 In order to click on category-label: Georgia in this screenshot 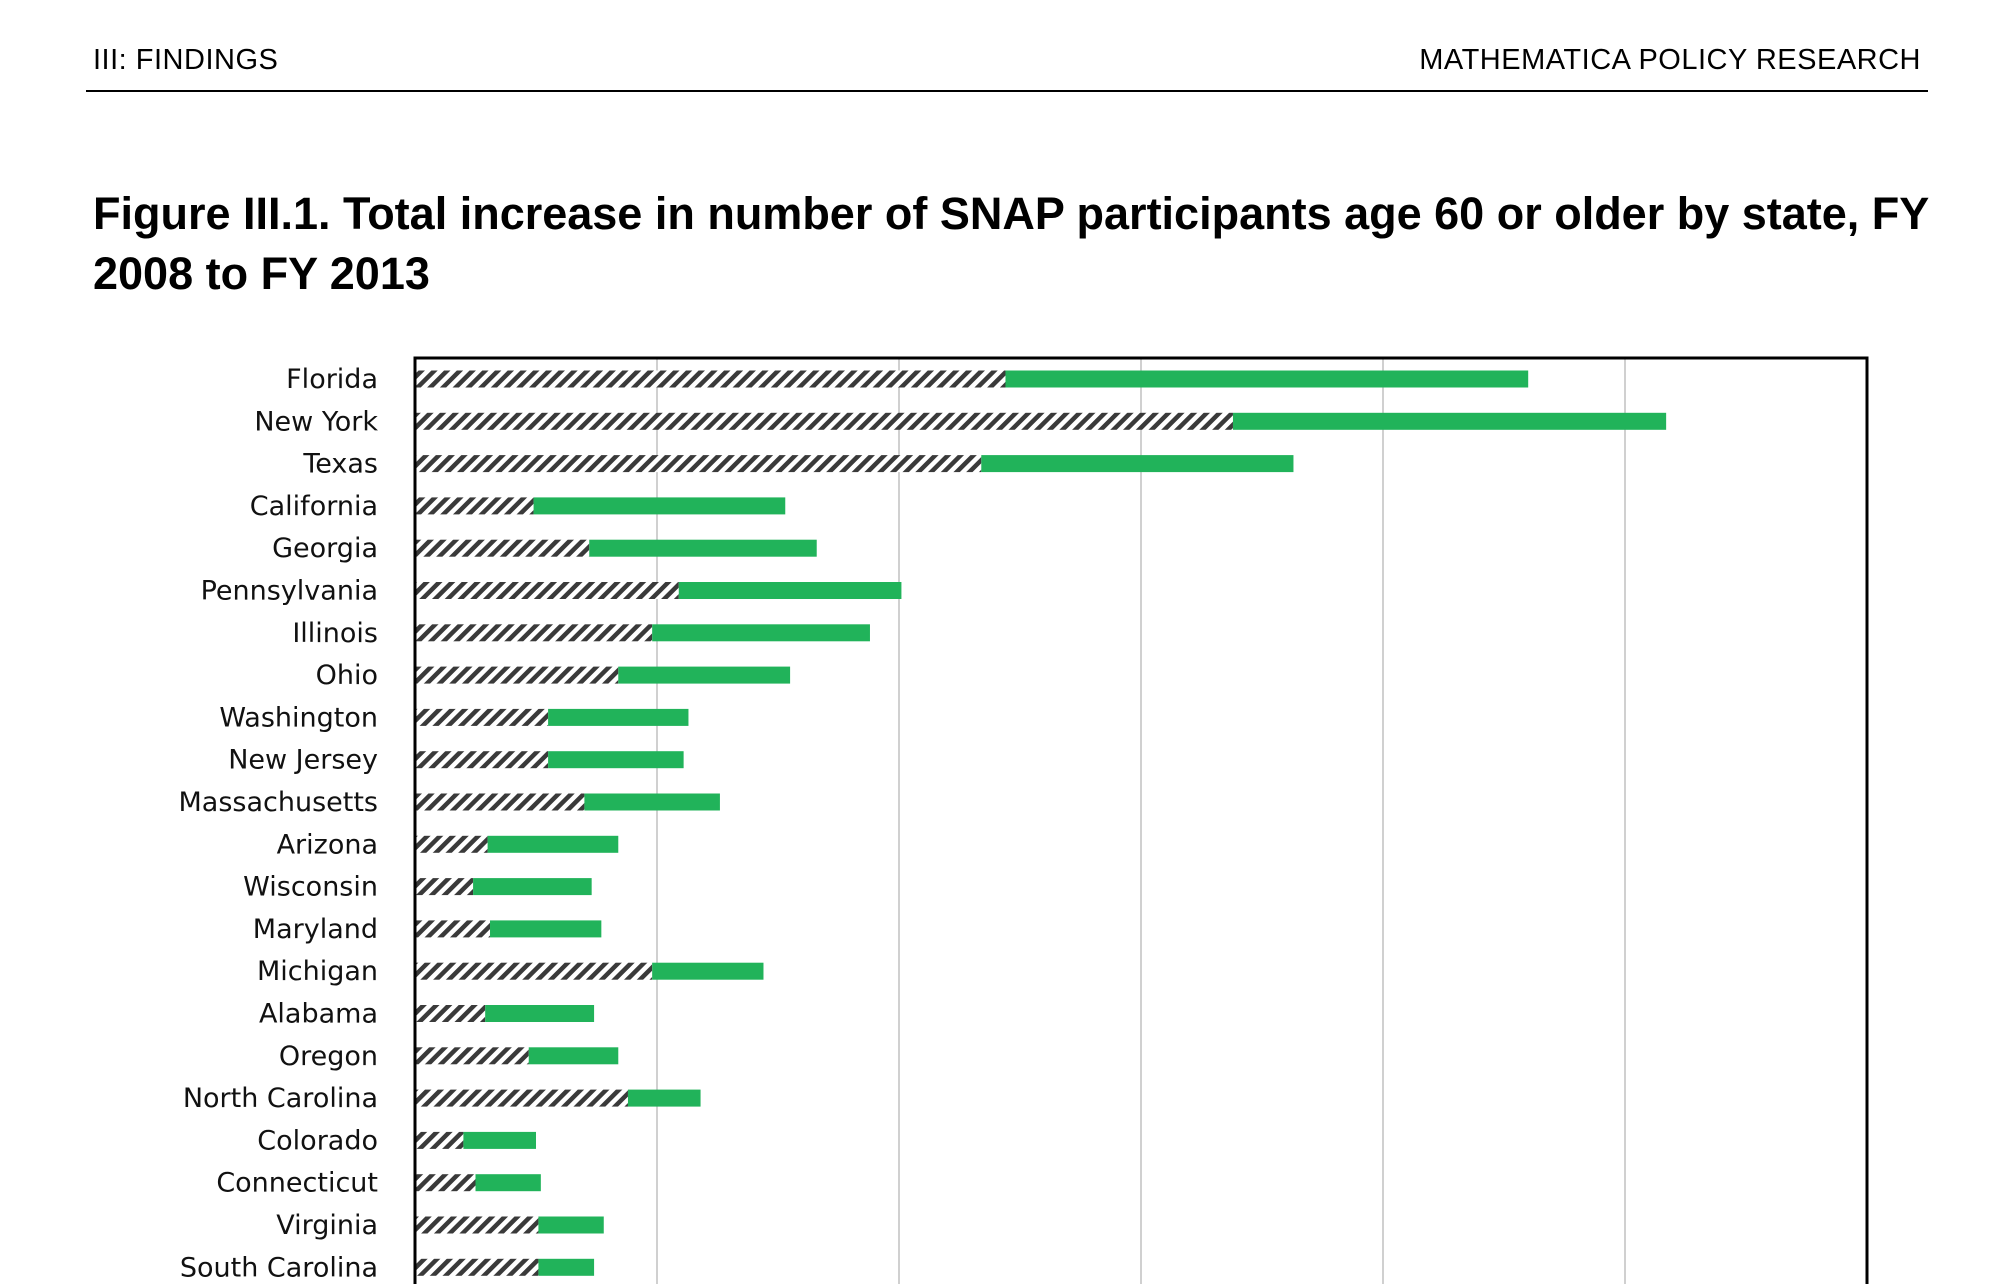, I will do `click(325, 548)`.